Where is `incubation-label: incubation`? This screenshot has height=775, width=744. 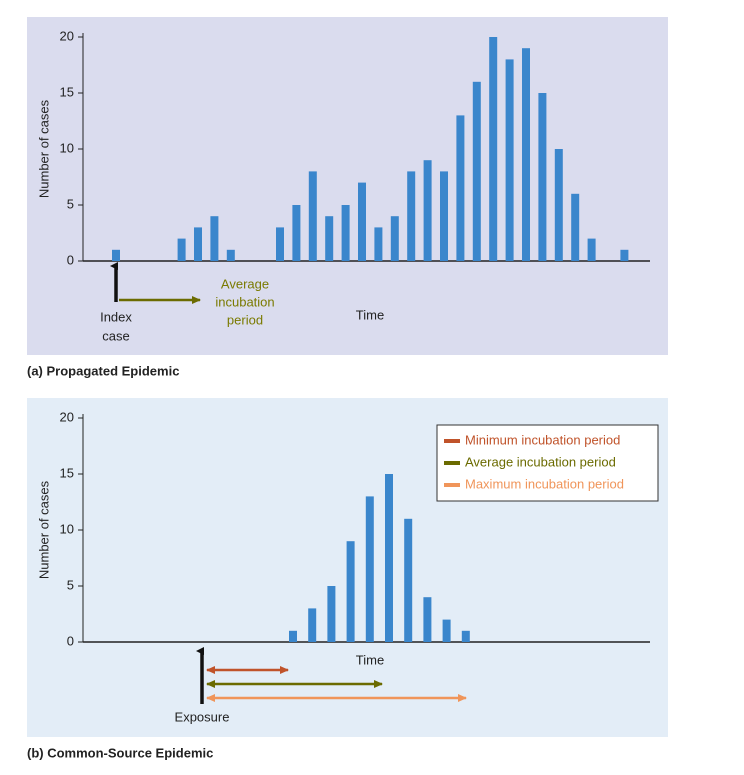 incubation-label: incubation is located at coordinates (244, 301).